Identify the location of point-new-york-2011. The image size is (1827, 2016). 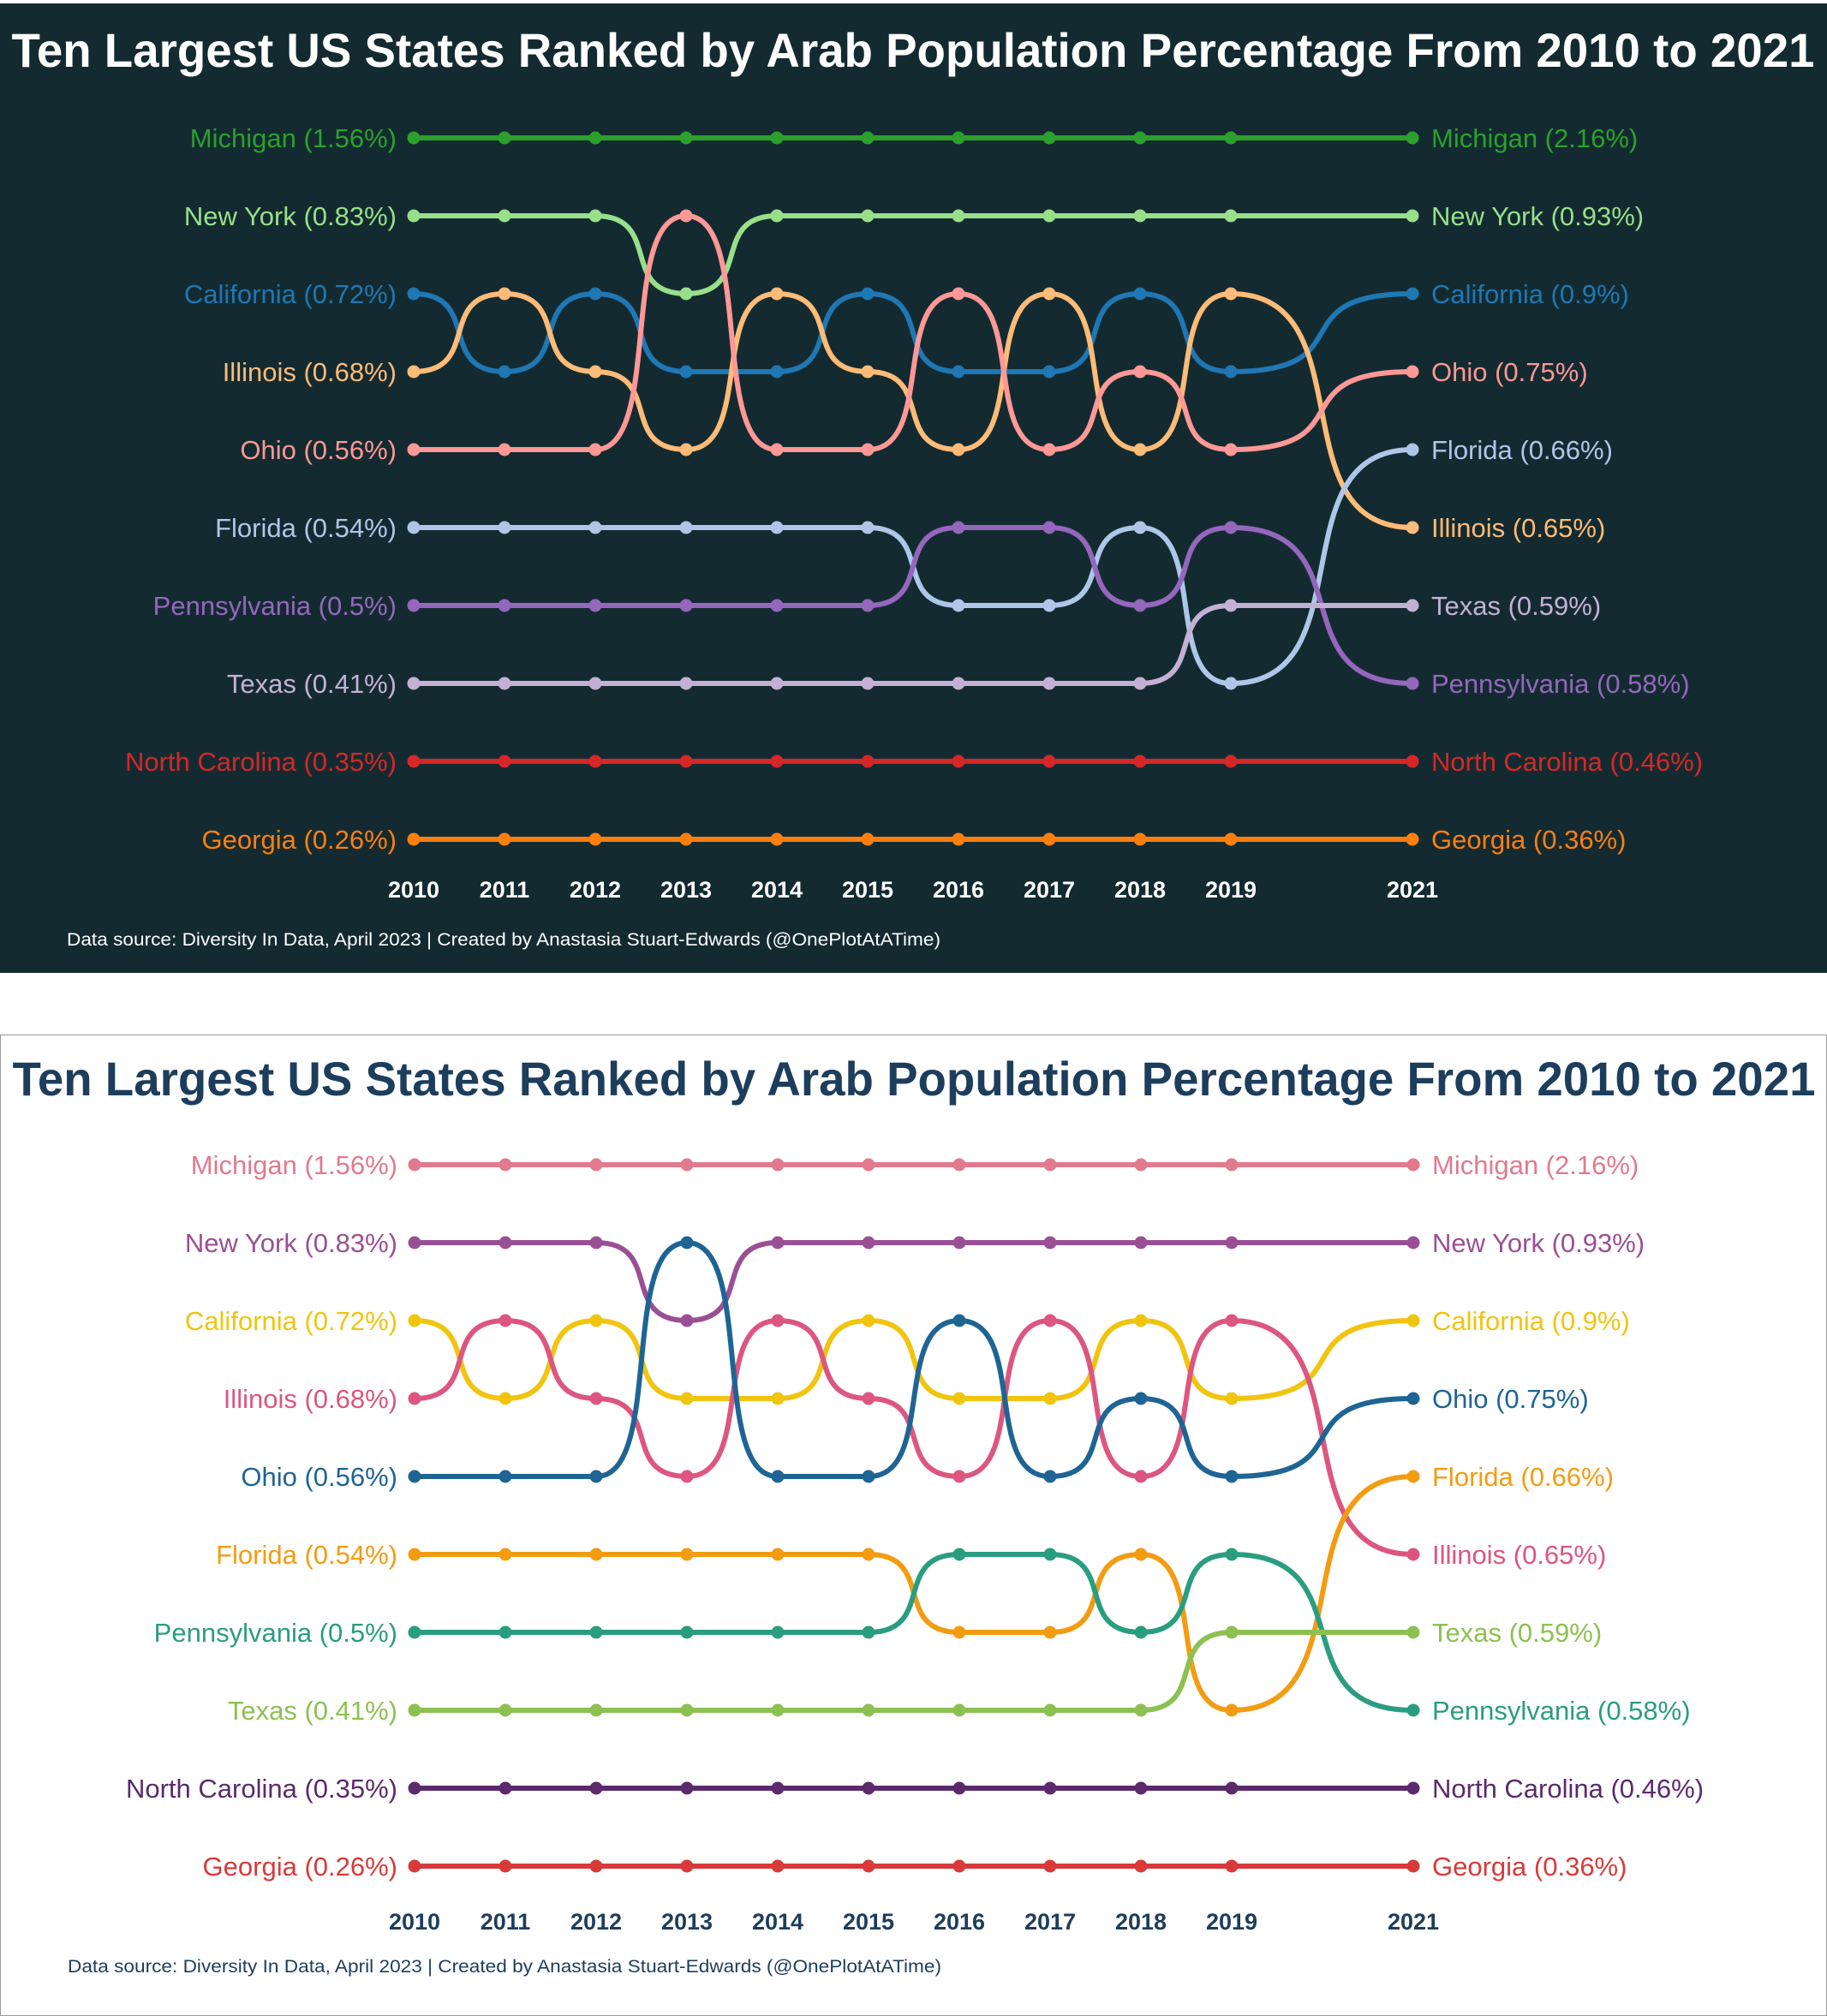
(504, 216).